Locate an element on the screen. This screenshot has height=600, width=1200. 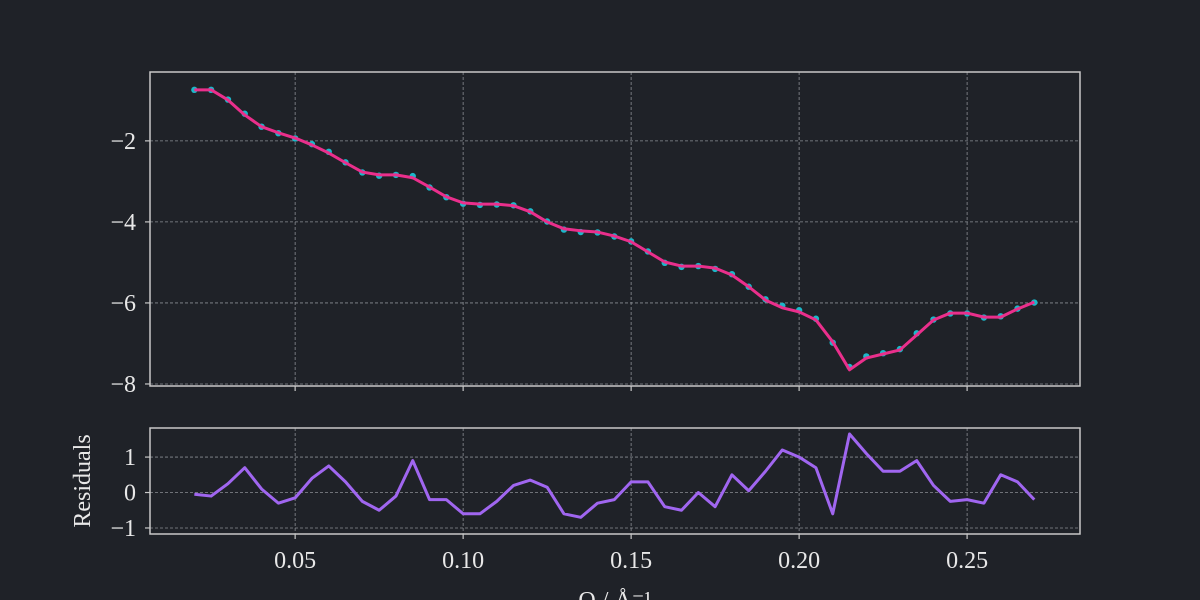
y-axis-label: Residuals is located at coordinates (83, 480).